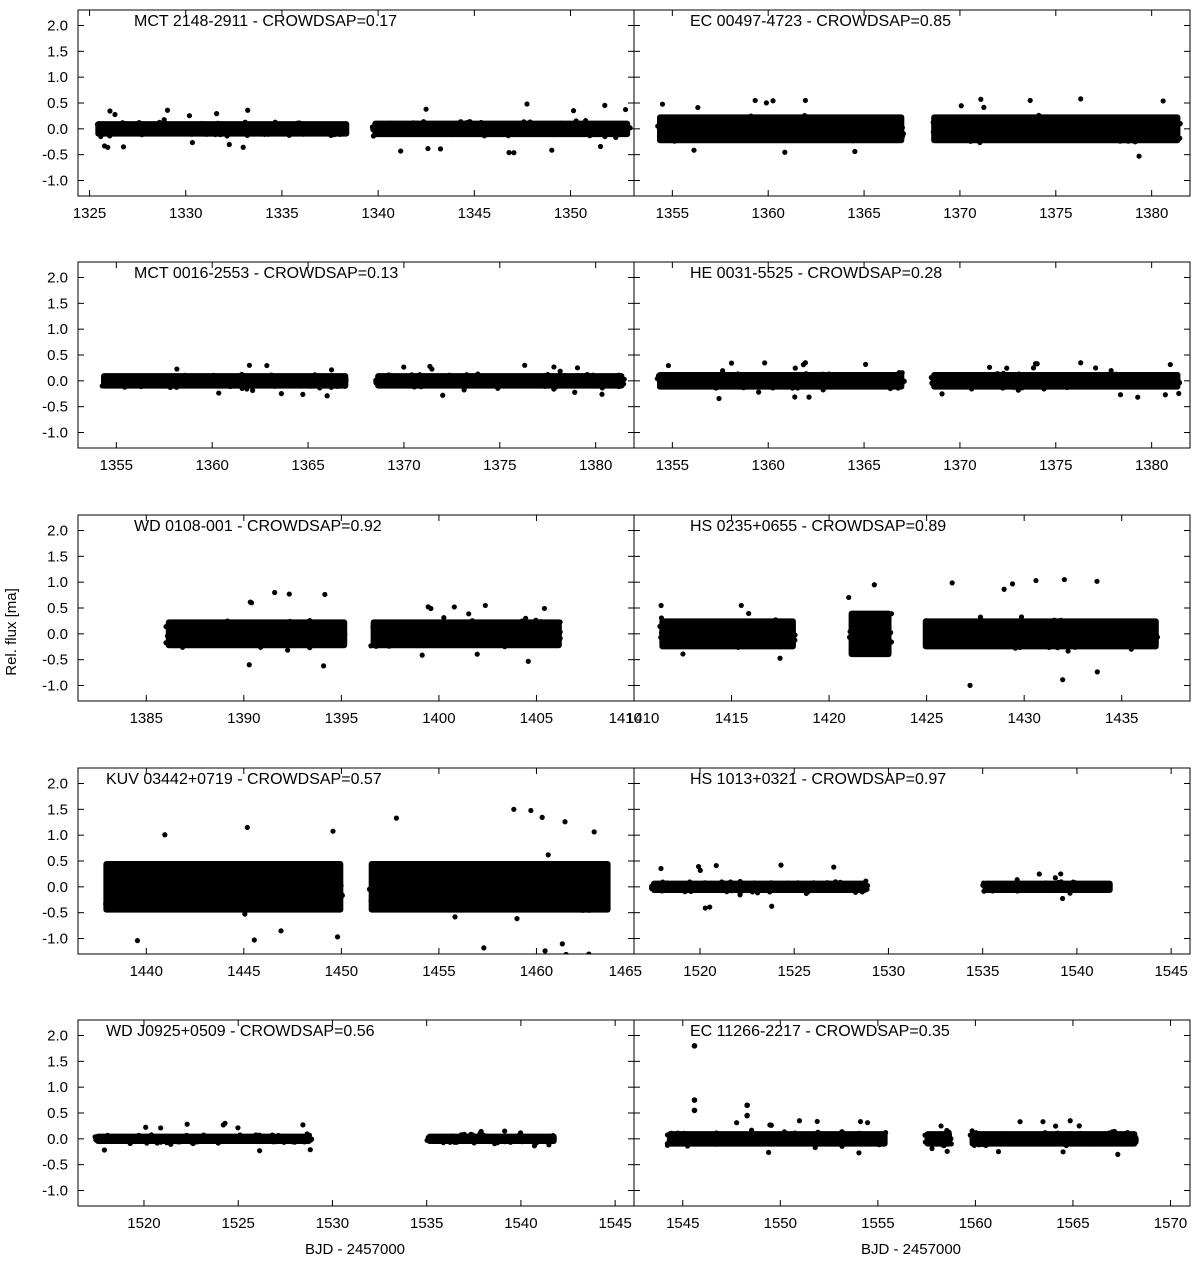 Image resolution: width=1200 pixels, height=1261 pixels. What do you see at coordinates (363, 128) in the screenshot?
I see `panel-data` at bounding box center [363, 128].